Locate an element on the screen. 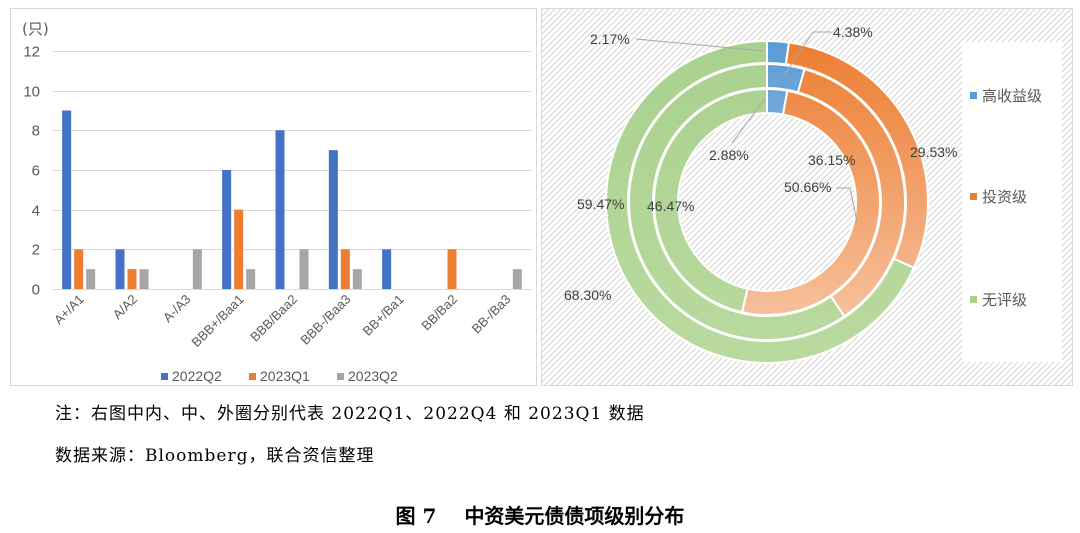 This screenshot has width=1080, height=533. y-tick-label: 4 is located at coordinates (36, 211).